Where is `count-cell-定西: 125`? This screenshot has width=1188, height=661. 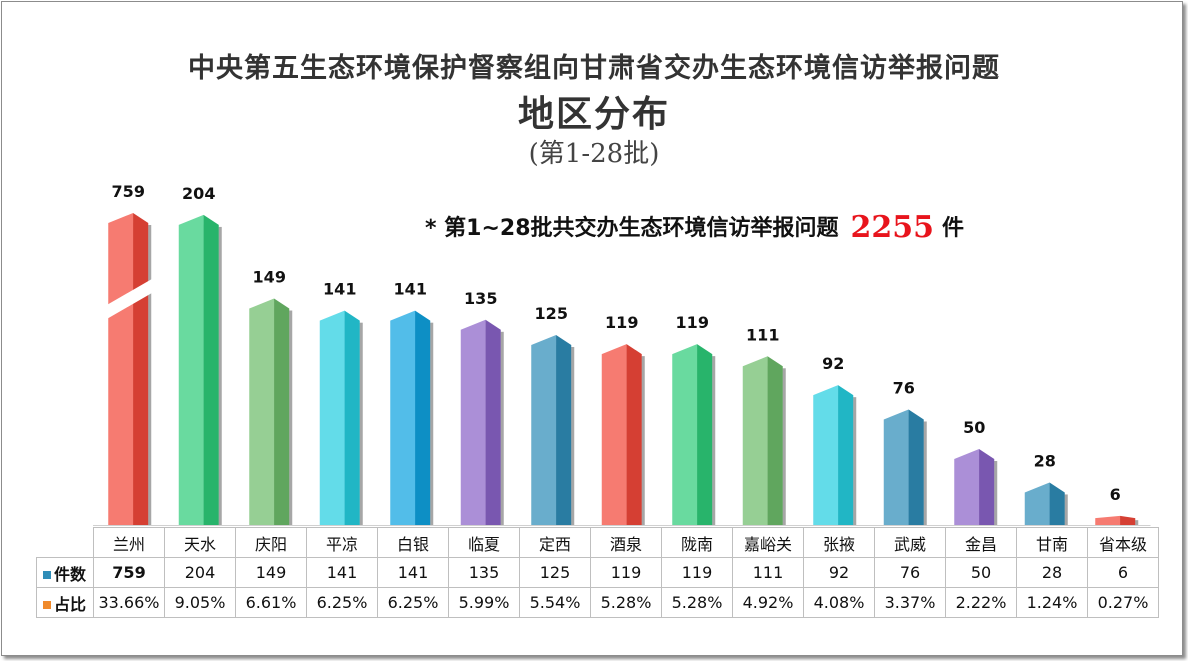
count-cell-定西: 125 is located at coordinates (555, 572).